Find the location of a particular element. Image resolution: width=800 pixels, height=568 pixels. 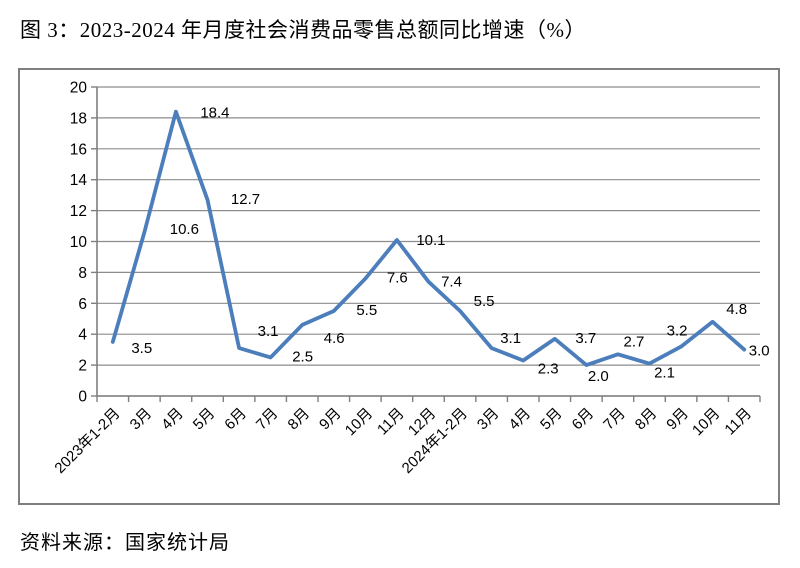

y-axis-label: 10 is located at coordinates (79, 242).